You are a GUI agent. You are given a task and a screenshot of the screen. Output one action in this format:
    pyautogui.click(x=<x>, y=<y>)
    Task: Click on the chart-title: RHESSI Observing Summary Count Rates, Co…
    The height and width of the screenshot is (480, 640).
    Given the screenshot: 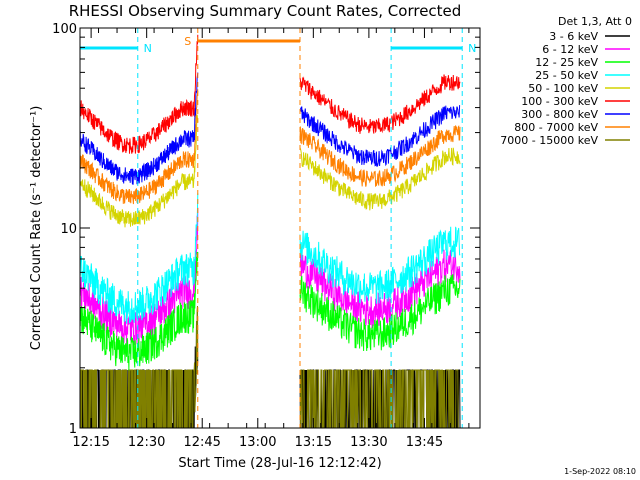 What is the action you would take?
    pyautogui.click(x=265, y=11)
    